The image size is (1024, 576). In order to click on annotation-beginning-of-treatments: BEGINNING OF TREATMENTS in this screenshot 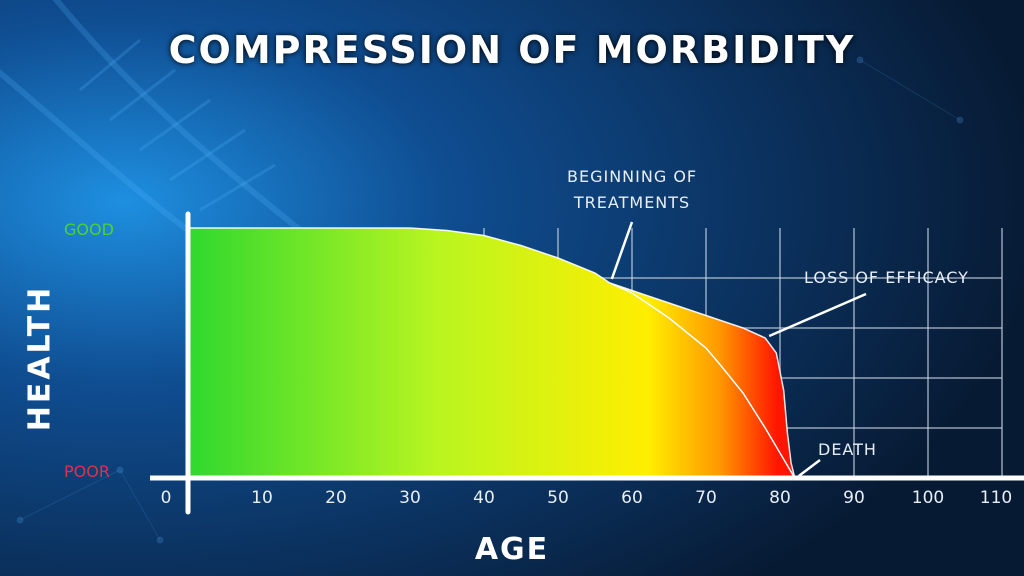, I will do `click(632, 190)`.